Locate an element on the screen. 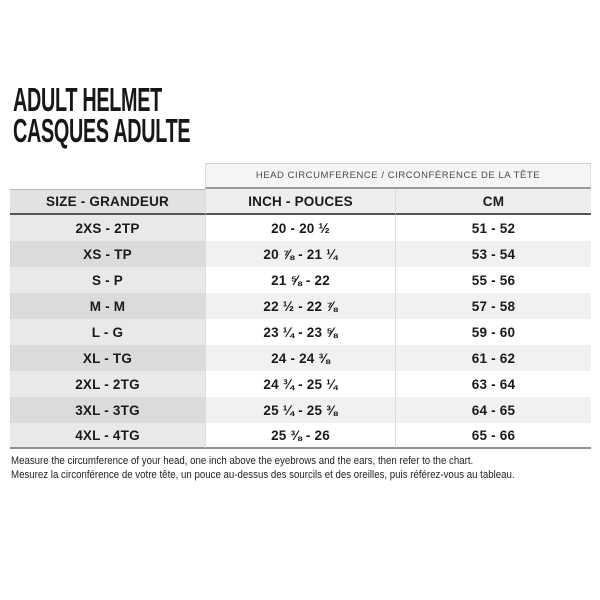 The width and height of the screenshot is (600, 600). size-cell: XS - TP is located at coordinates (107, 254).